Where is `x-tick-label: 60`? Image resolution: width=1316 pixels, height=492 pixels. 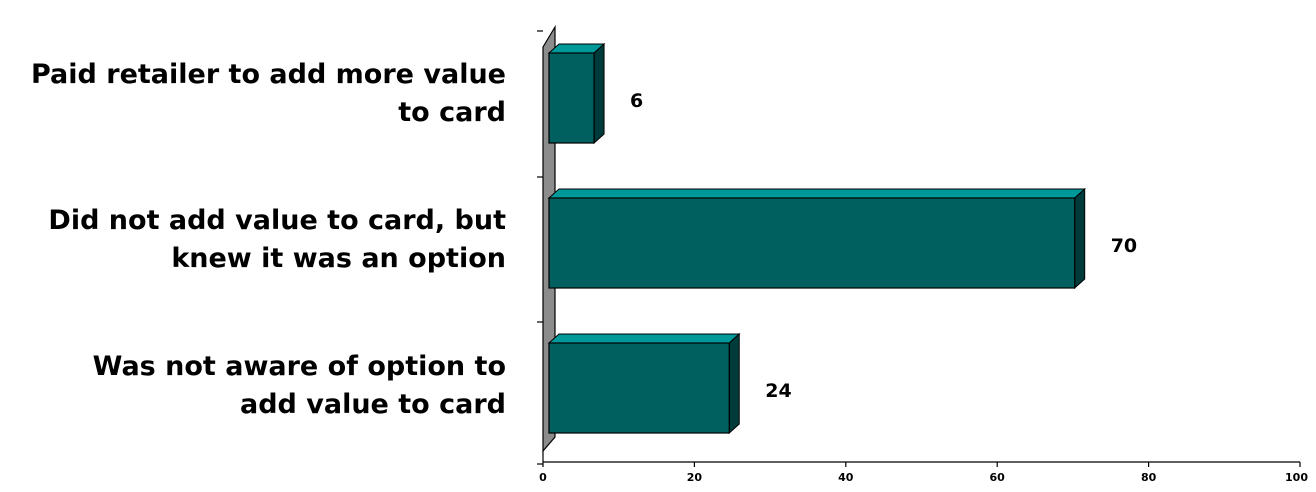
x-tick-label: 60 is located at coordinates (998, 477).